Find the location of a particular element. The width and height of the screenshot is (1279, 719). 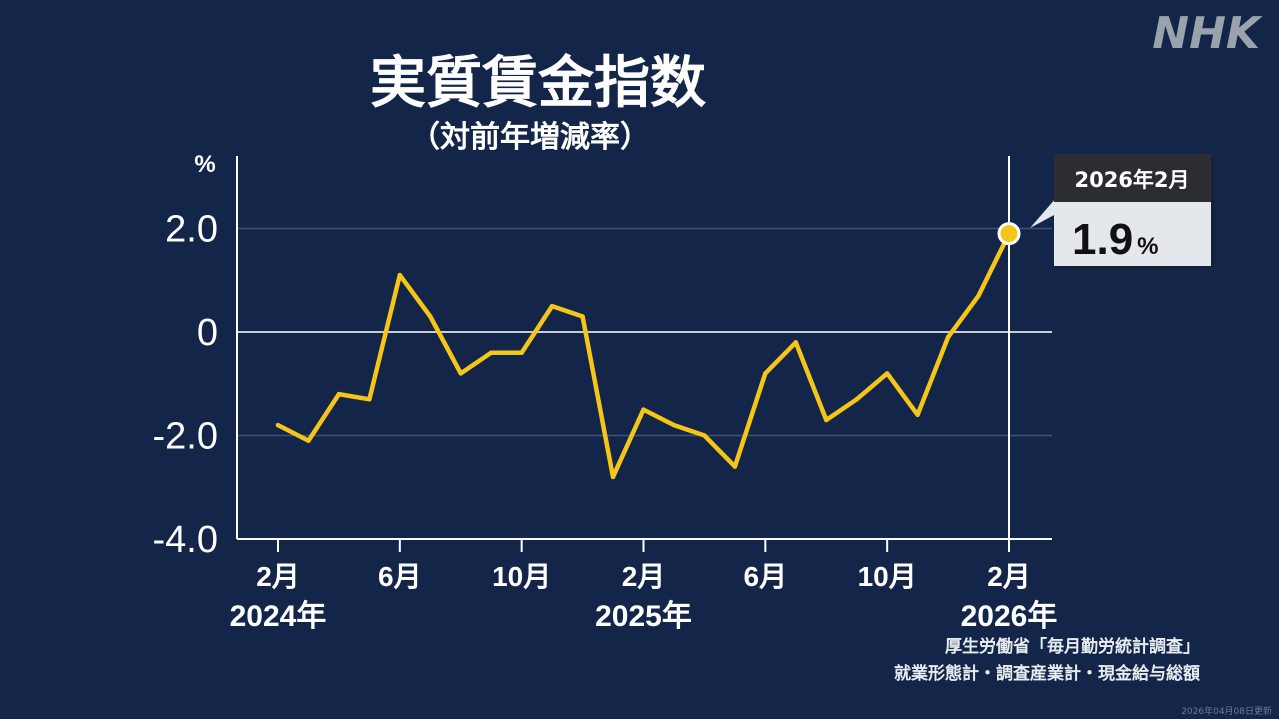

latest-point-marker is located at coordinates (1009, 234).